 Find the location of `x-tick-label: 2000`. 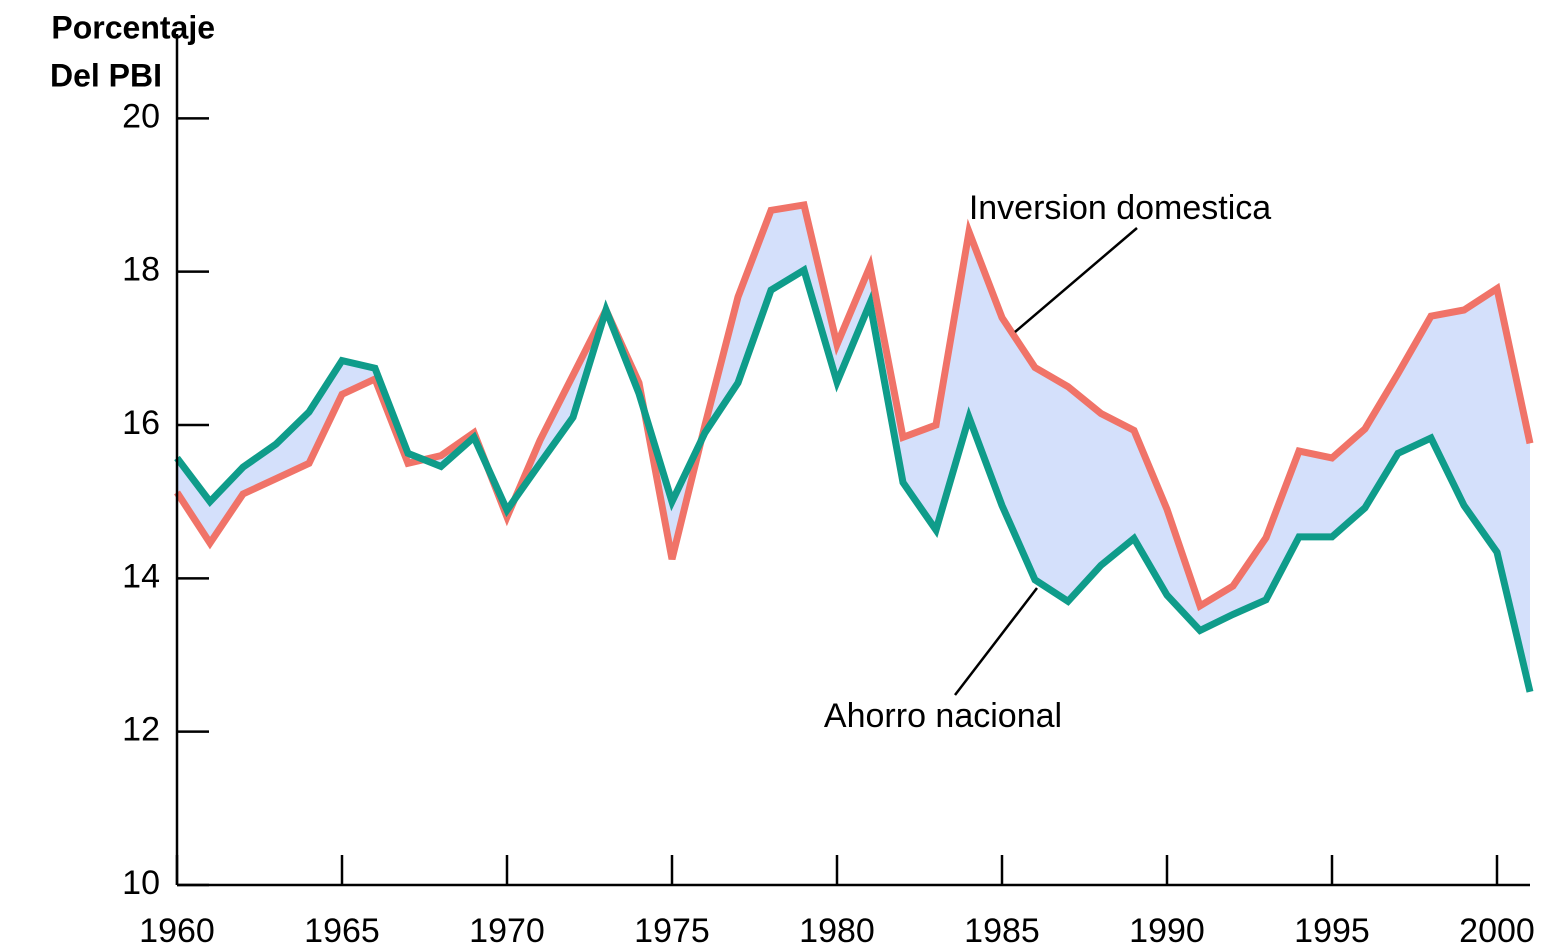

x-tick-label: 2000 is located at coordinates (1497, 931).